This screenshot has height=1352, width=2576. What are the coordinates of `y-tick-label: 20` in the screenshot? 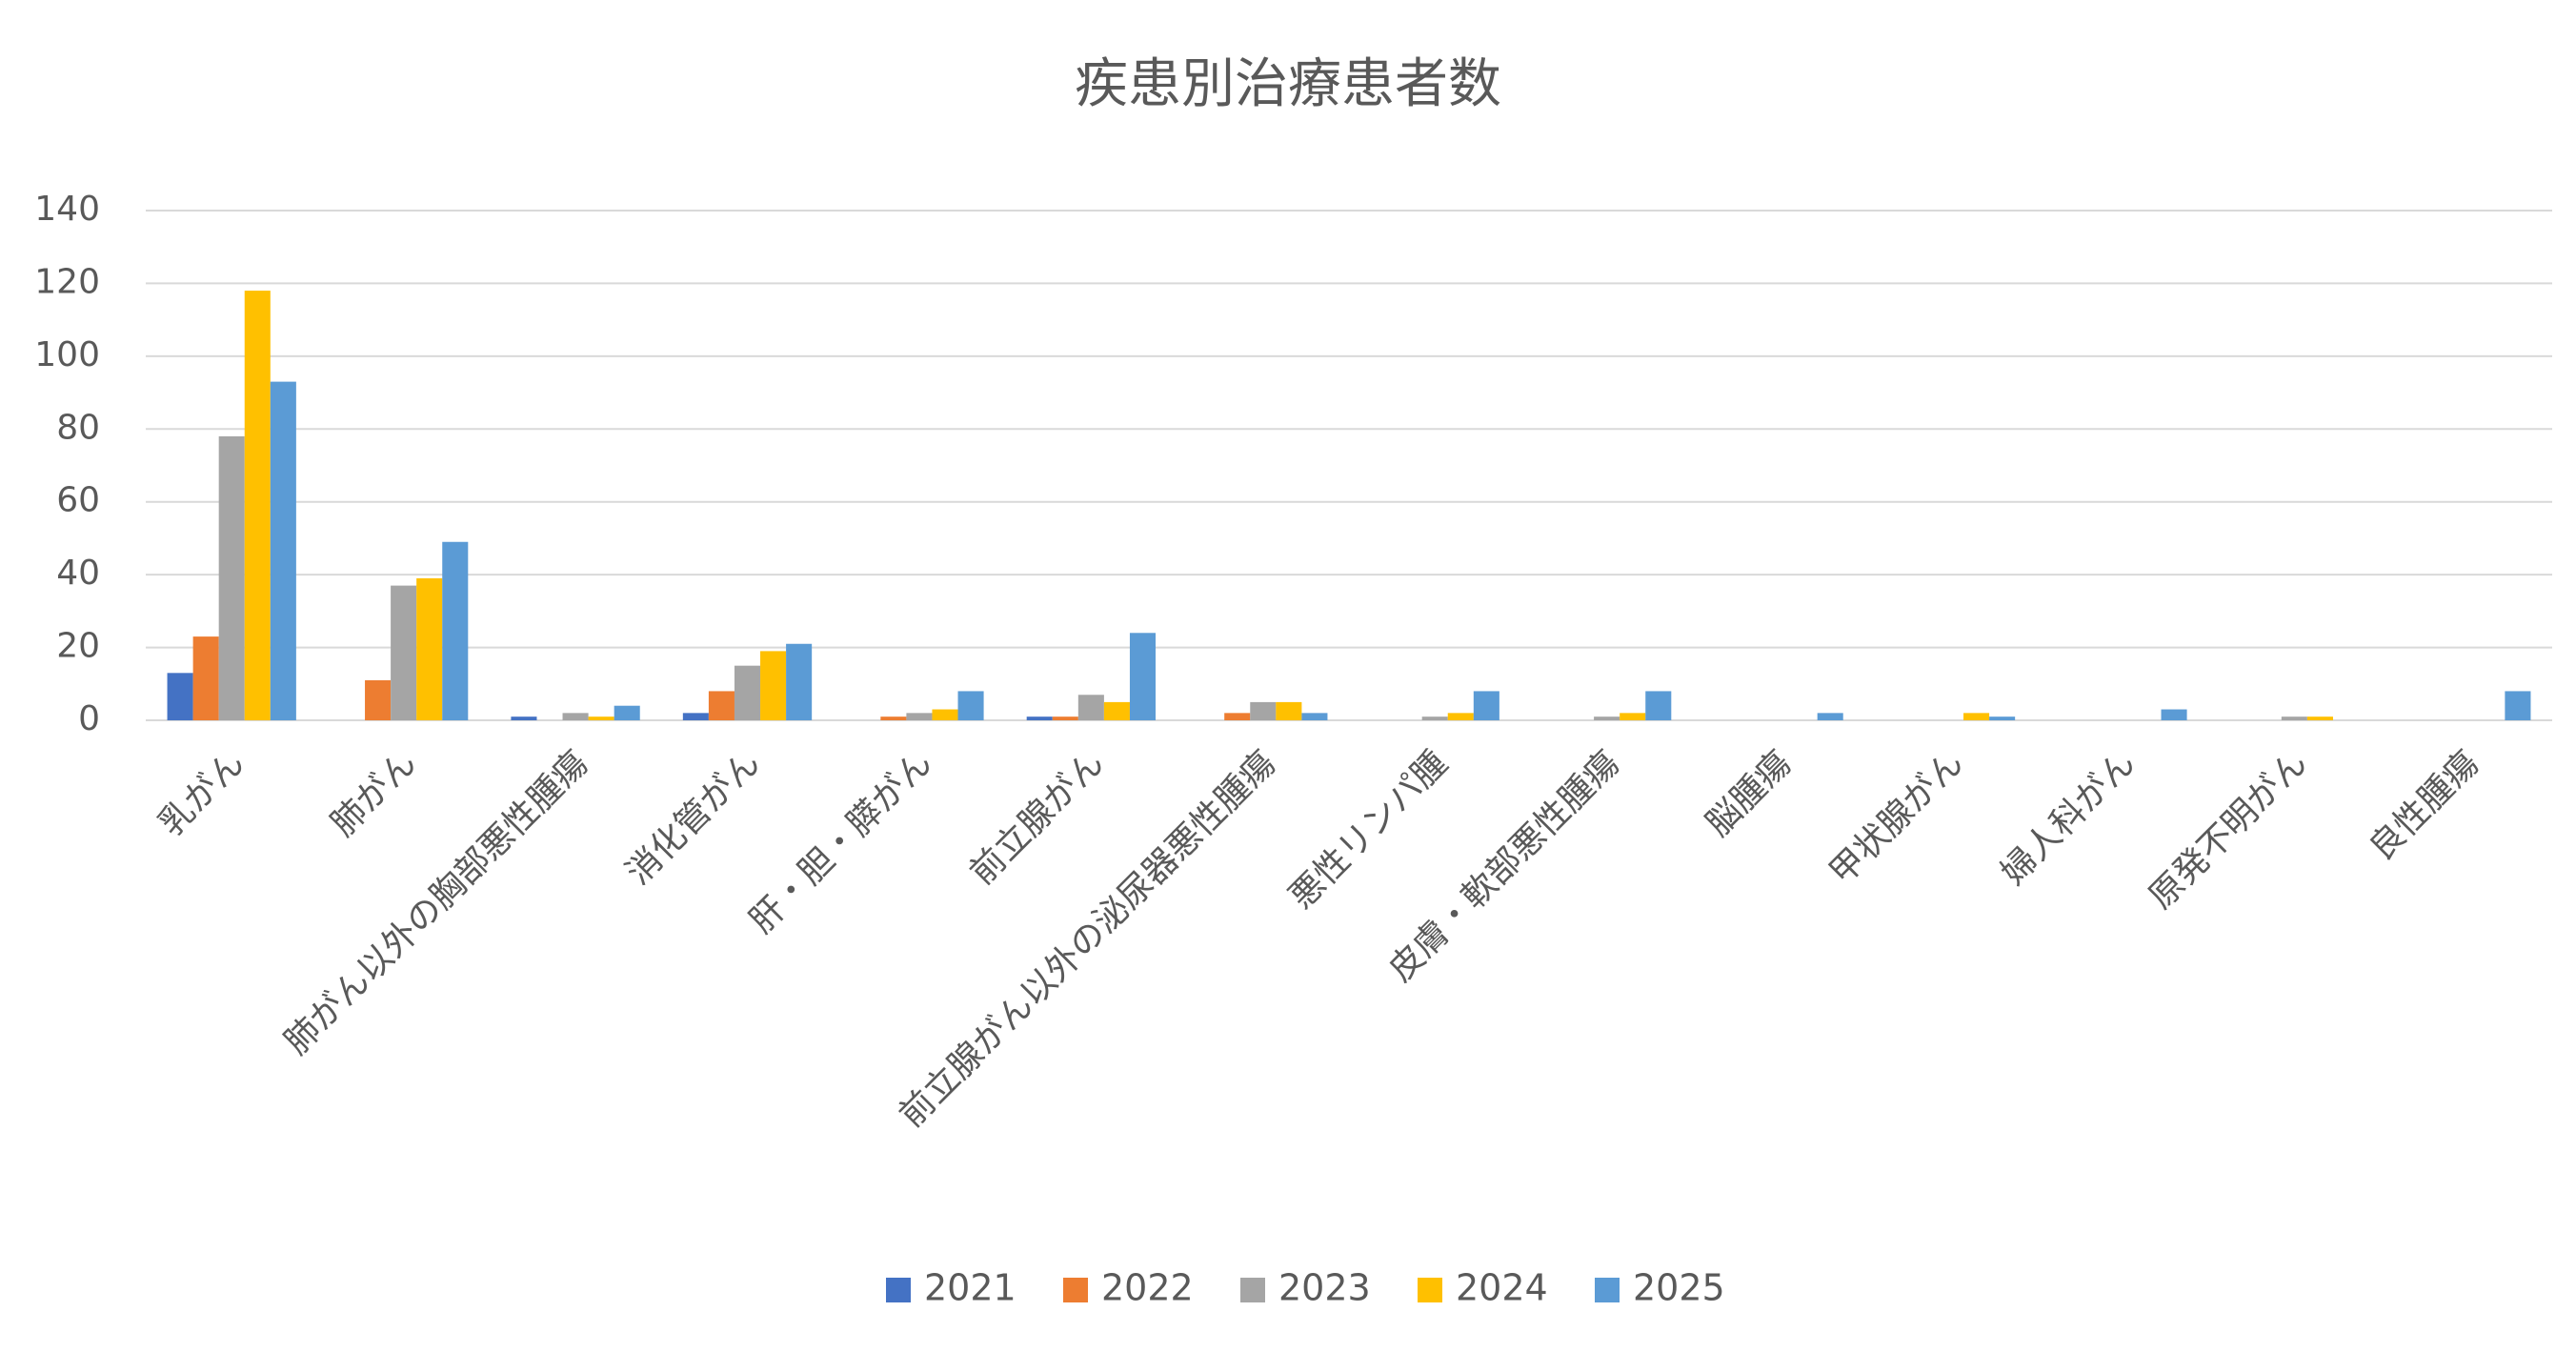 It's located at (78, 646).